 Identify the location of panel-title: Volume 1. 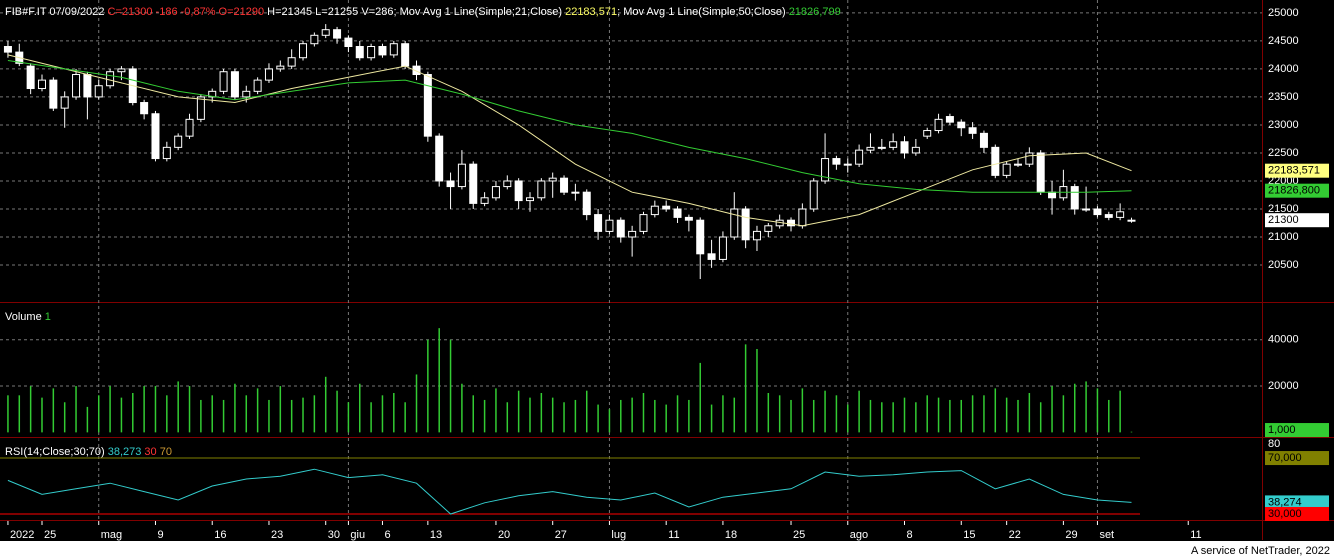
(28, 317).